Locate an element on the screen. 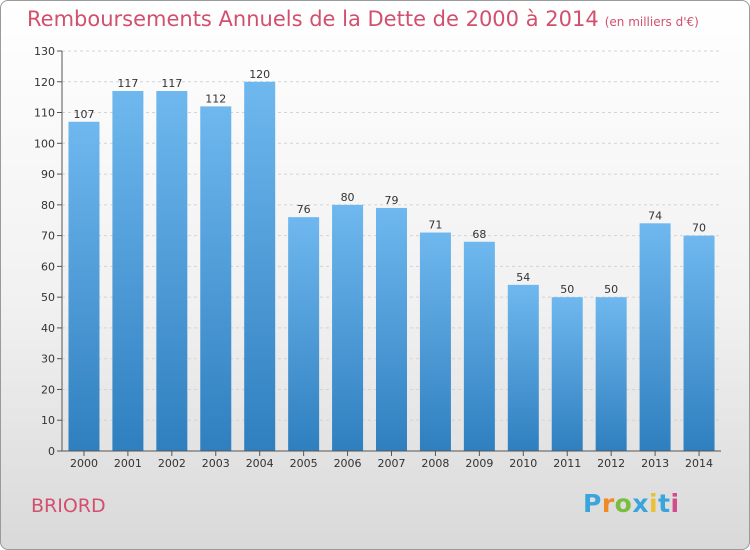 This screenshot has height=550, width=750. bar-value-label: 70 is located at coordinates (699, 228).